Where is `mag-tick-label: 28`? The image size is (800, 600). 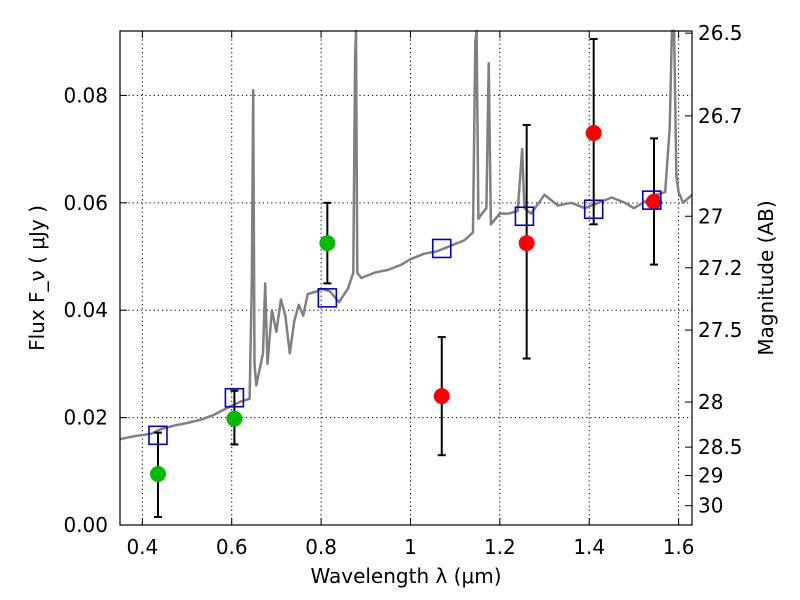 mag-tick-label: 28 is located at coordinates (710, 402).